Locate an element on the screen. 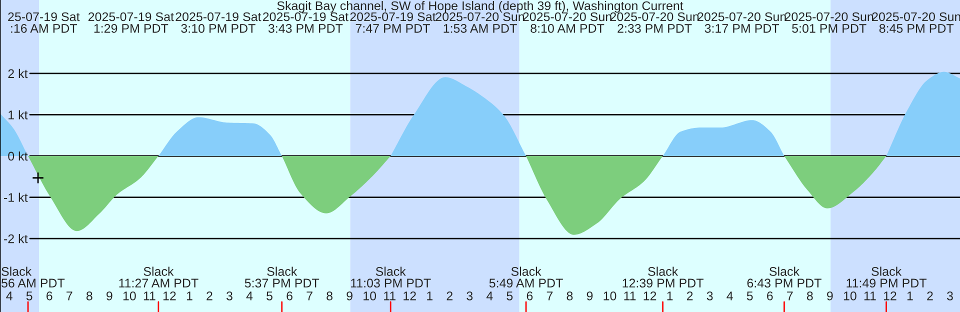  annotation: Slack 12:39 PM PDT is located at coordinates (663, 277).